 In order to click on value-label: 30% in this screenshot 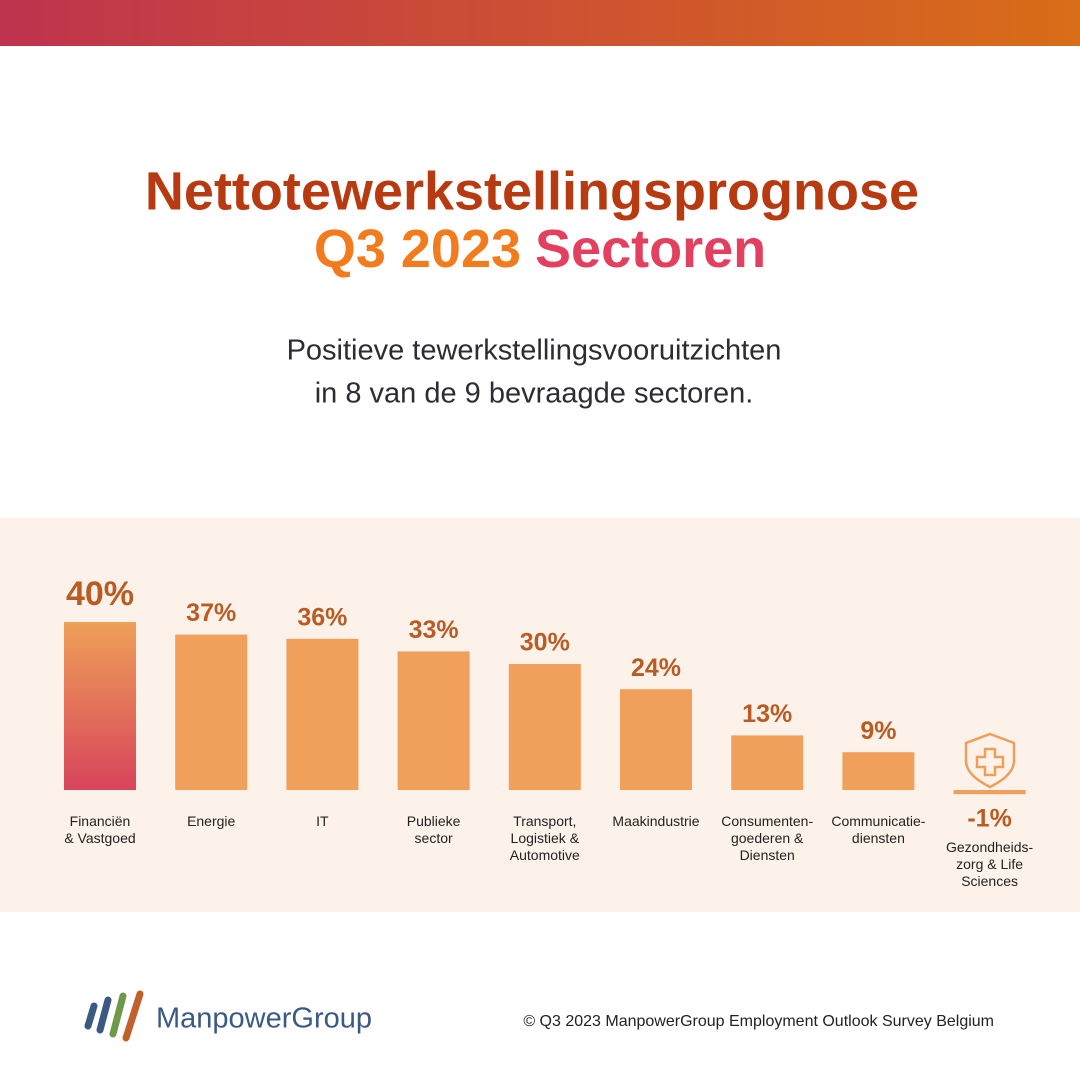, I will do `click(545, 643)`.